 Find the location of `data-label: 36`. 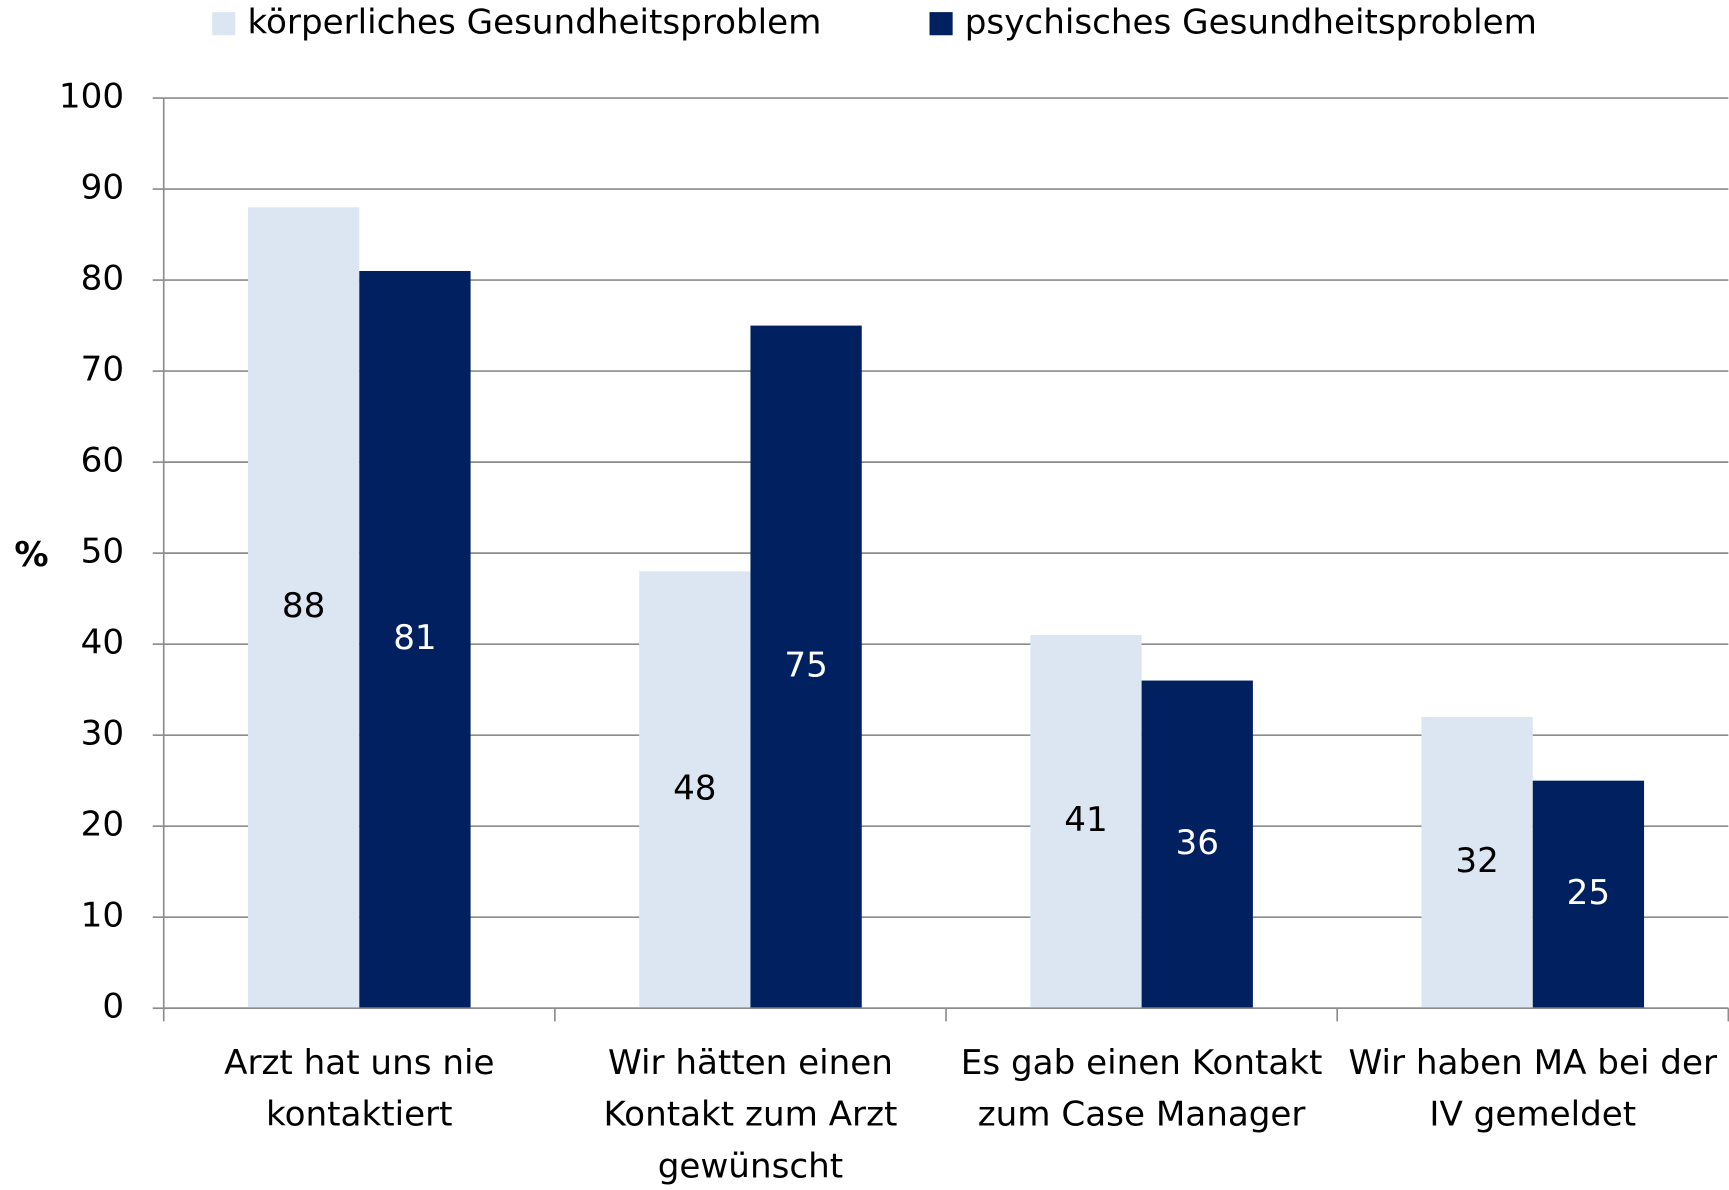

data-label: 36 is located at coordinates (1197, 843).